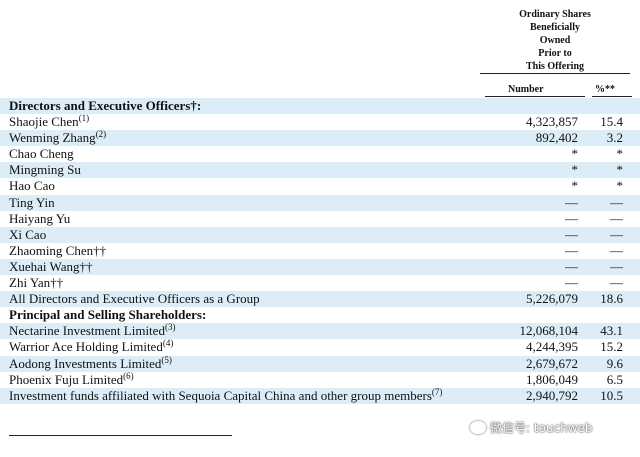 Image resolution: width=640 pixels, height=457 pixels. Describe the element at coordinates (555, 73) in the screenshot. I see `header-divider` at that location.